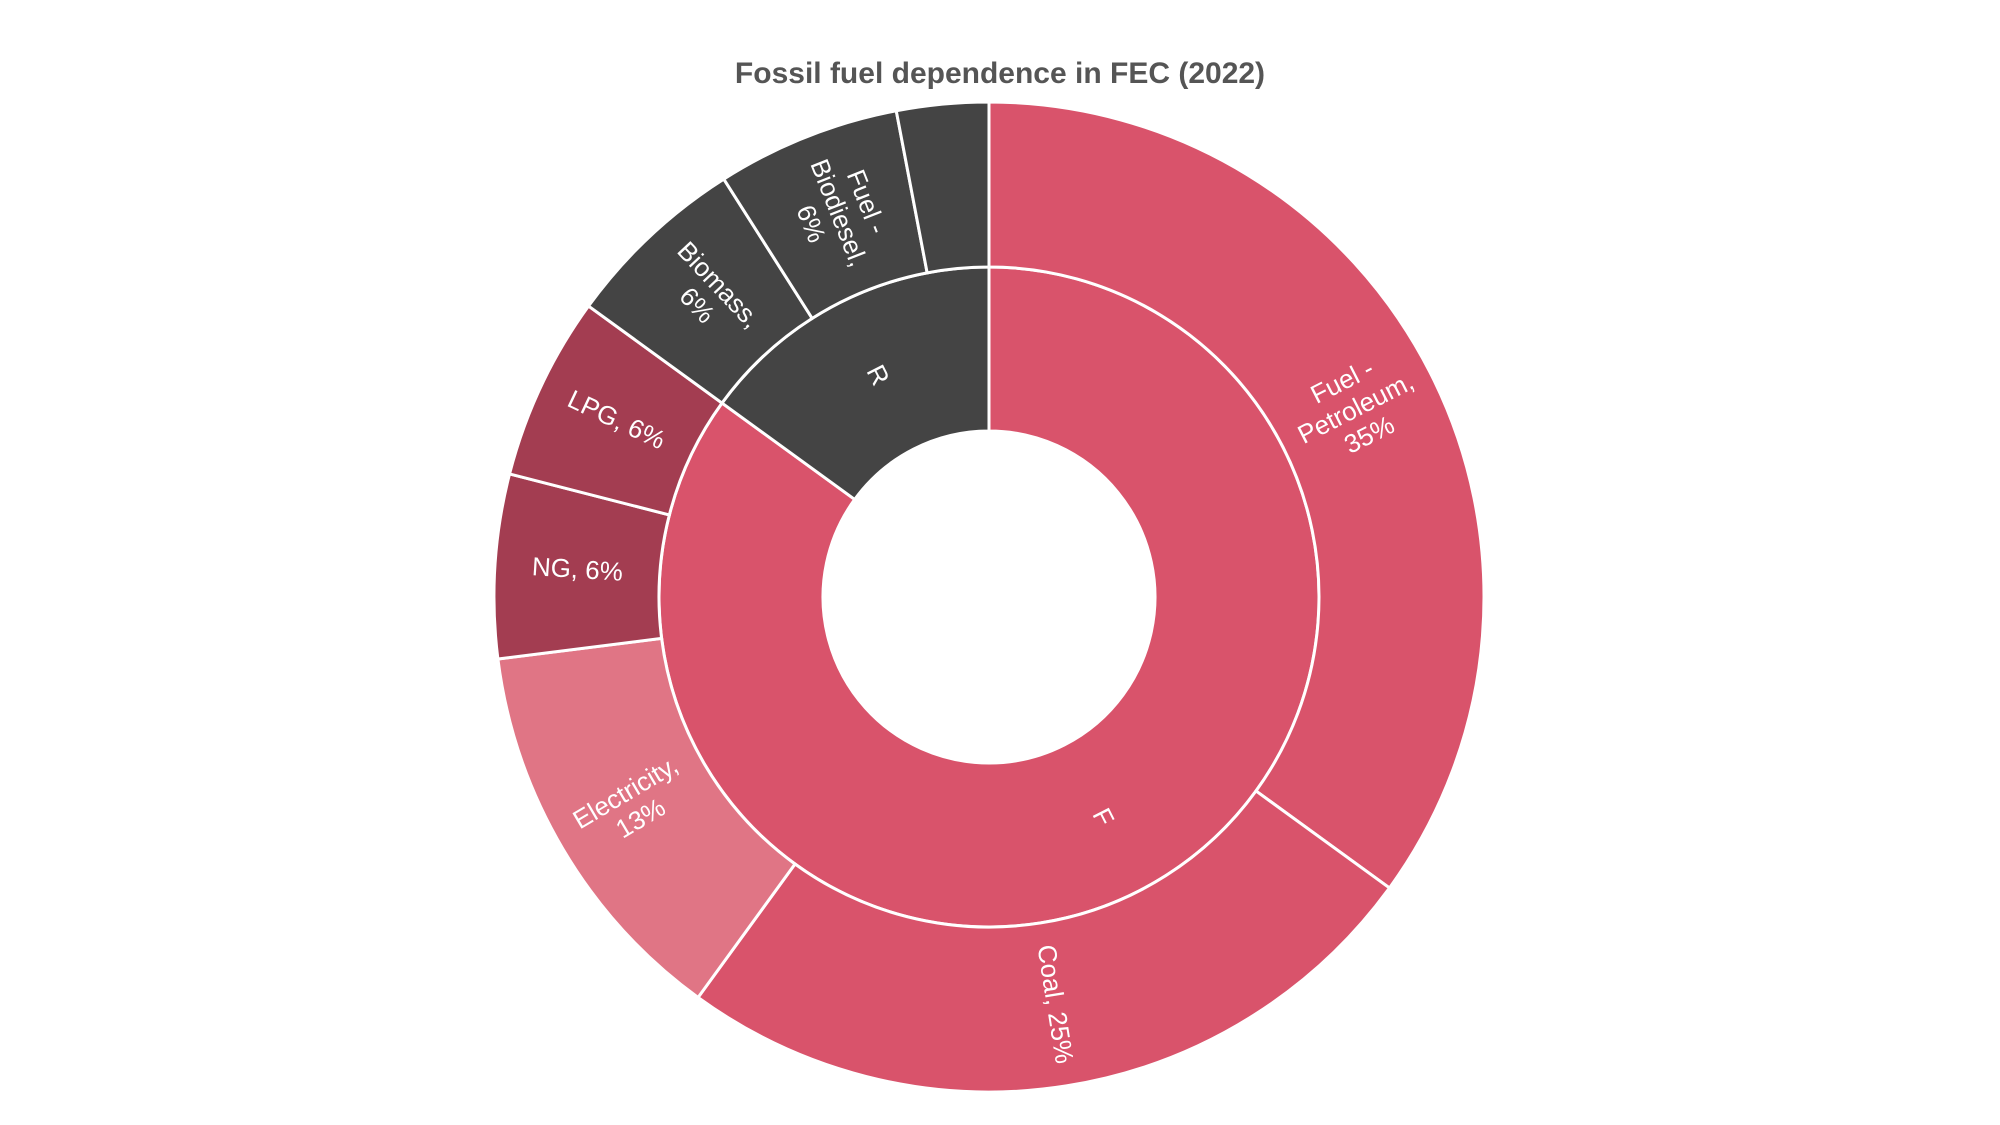 The width and height of the screenshot is (2000, 1125). I want to click on chart-title: Fossil fuel dependence in FEC (2022), so click(1000, 73).